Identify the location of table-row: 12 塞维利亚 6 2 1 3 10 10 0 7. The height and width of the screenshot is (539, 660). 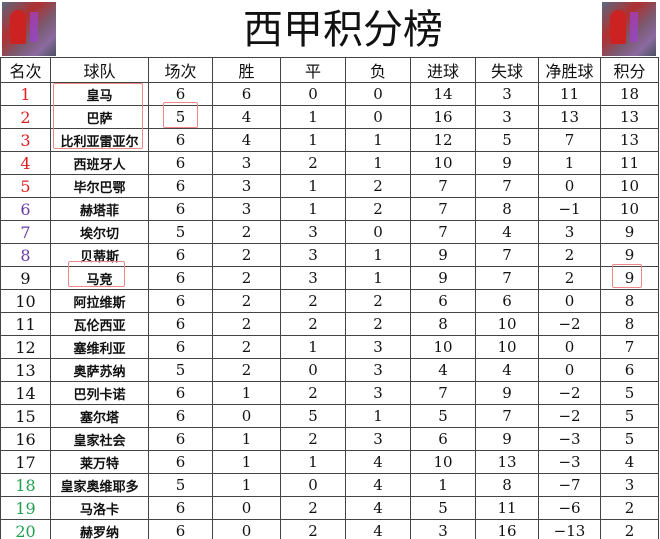
(329, 347).